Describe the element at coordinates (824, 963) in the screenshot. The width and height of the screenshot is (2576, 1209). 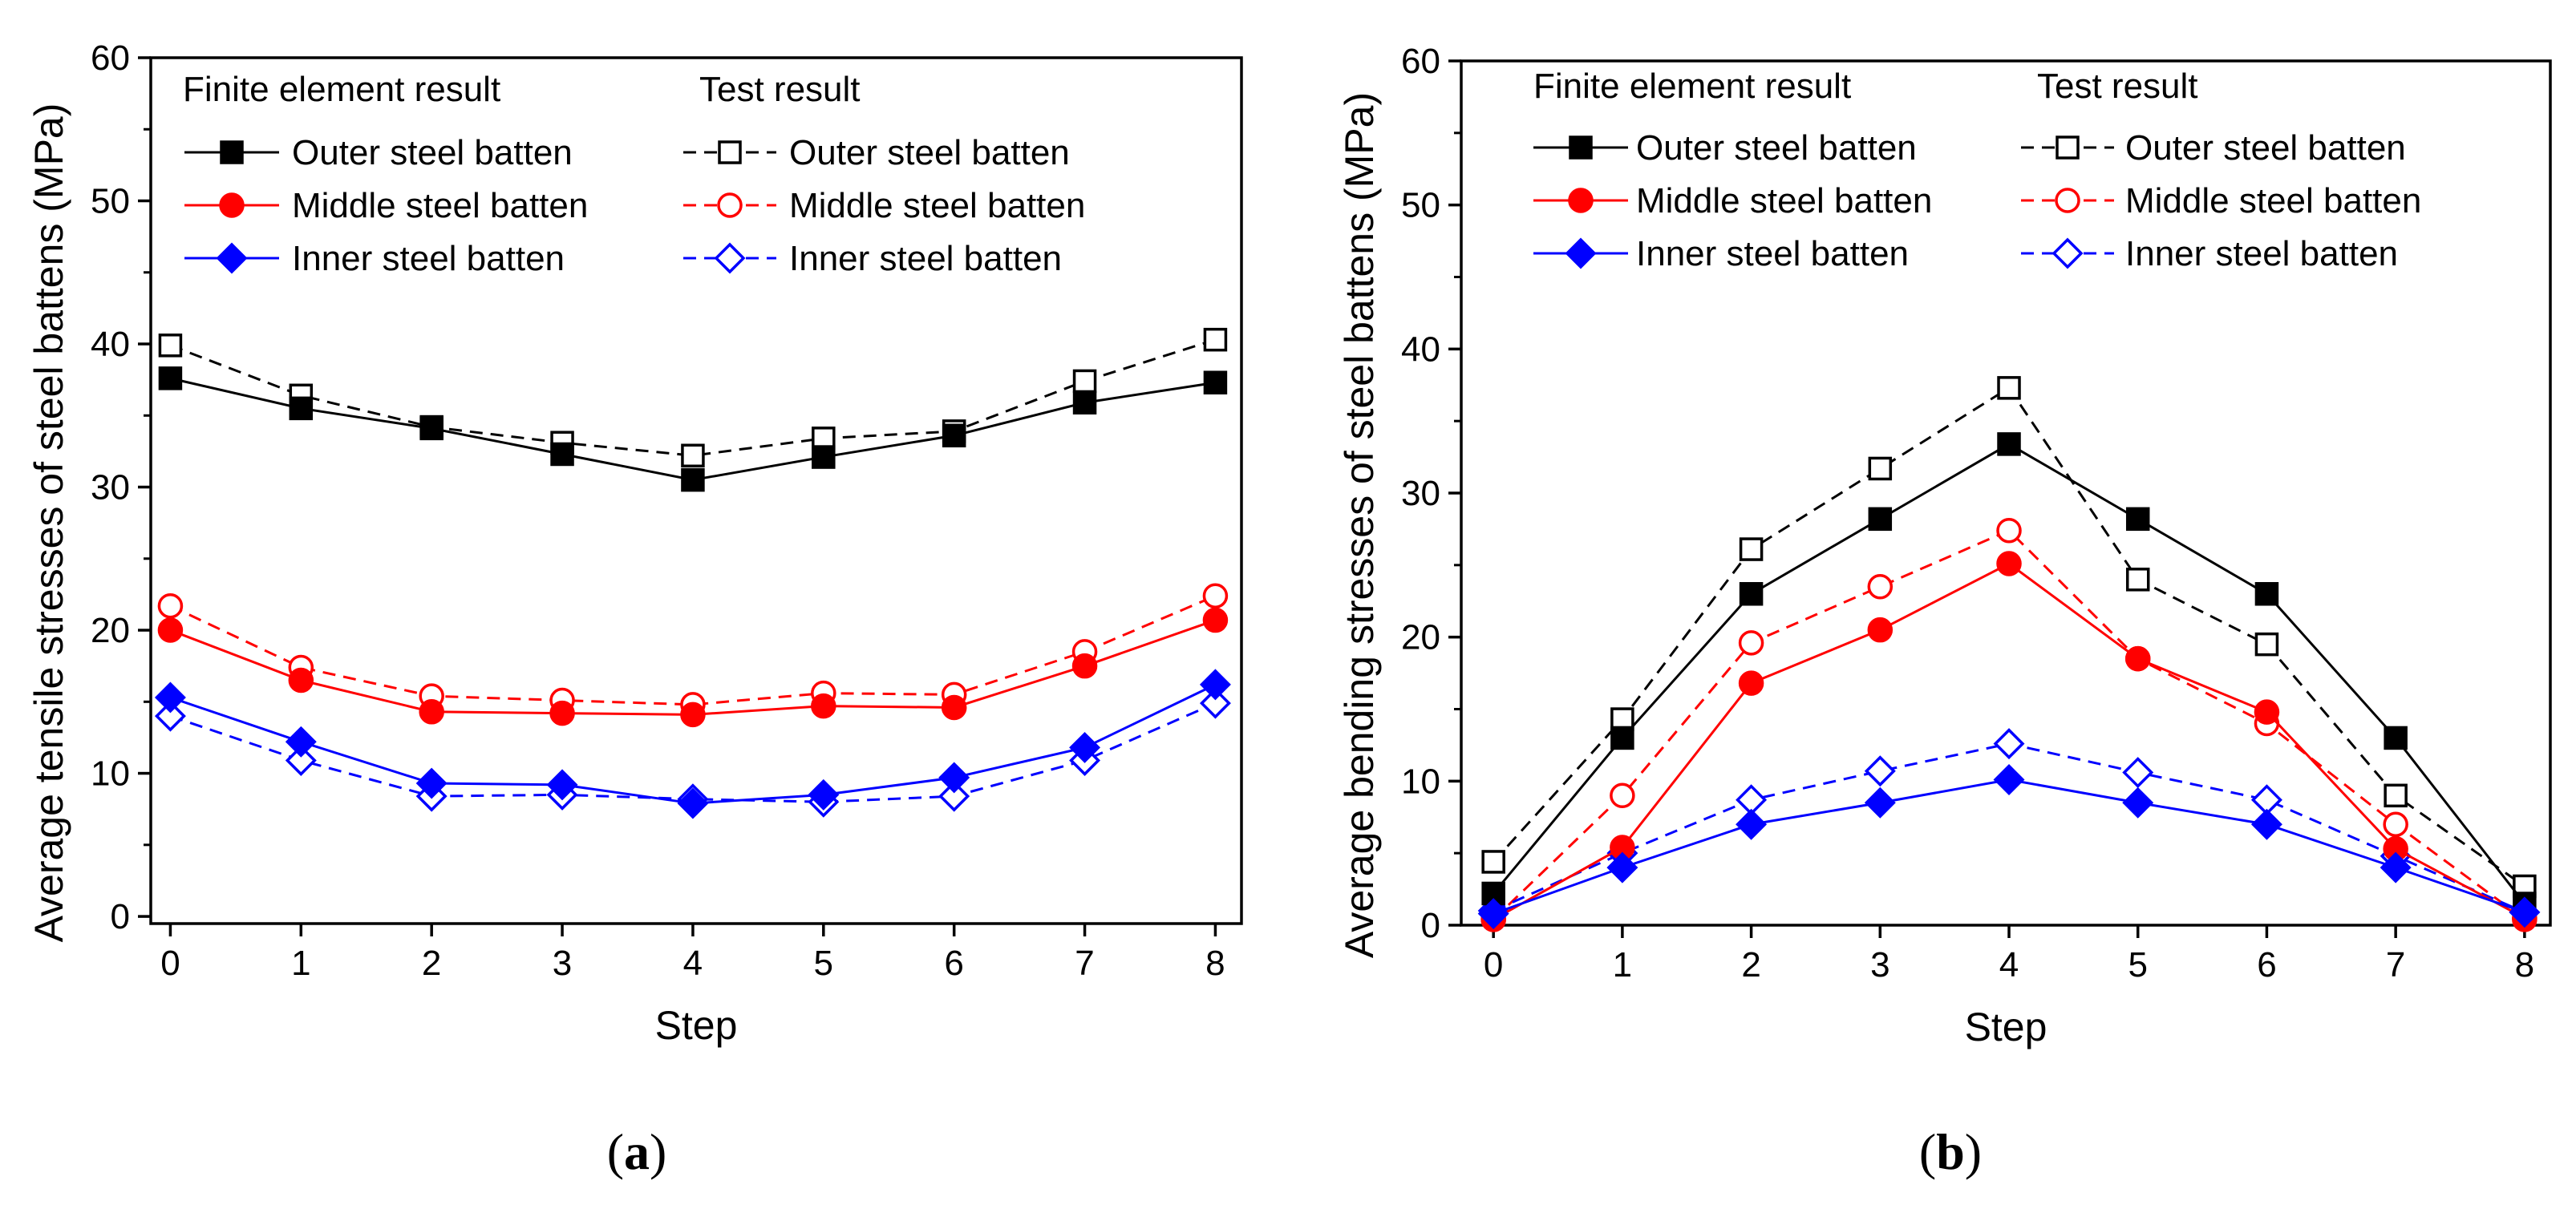
I see `x-tick-label: 5` at that location.